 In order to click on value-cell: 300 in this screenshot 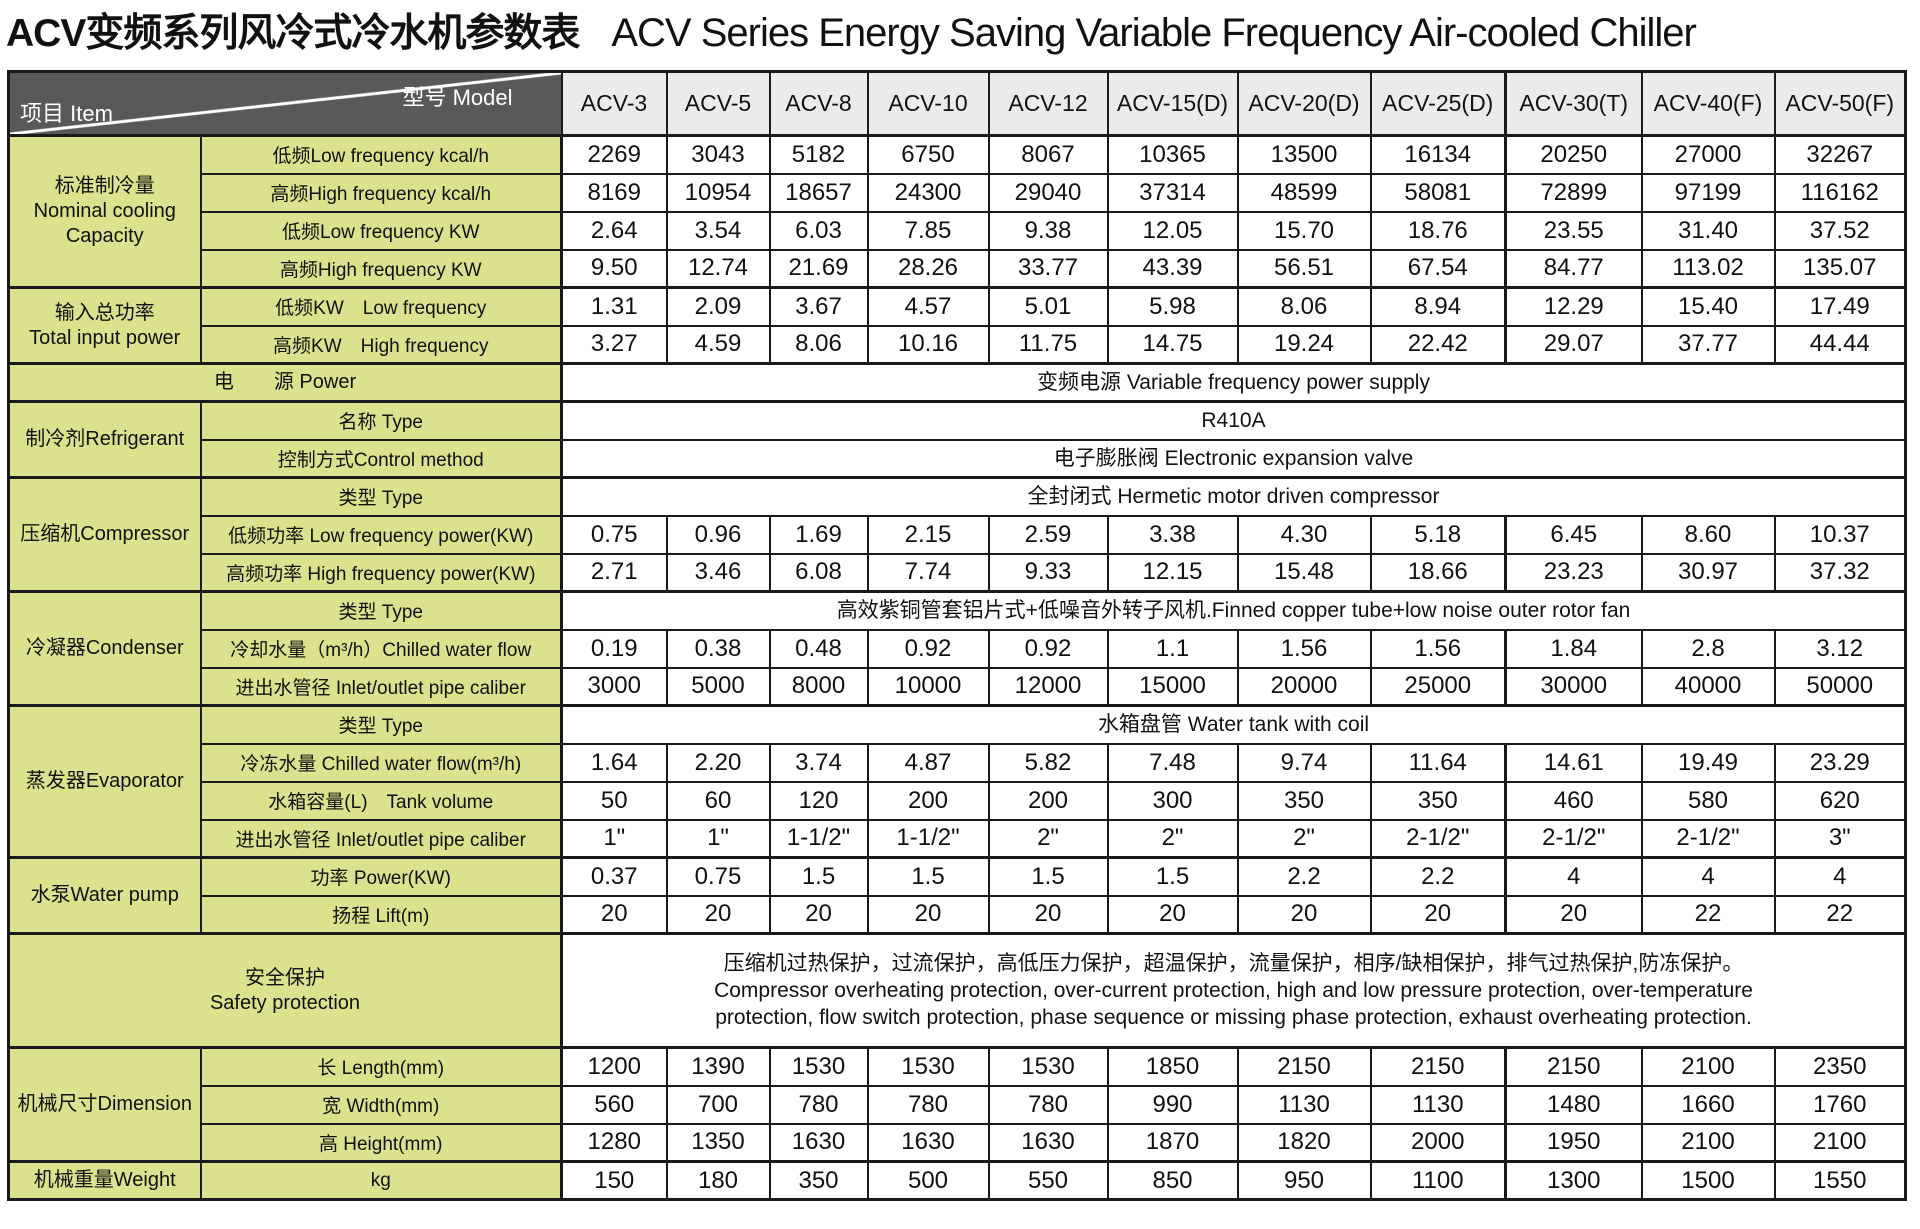, I will do `click(1172, 800)`.